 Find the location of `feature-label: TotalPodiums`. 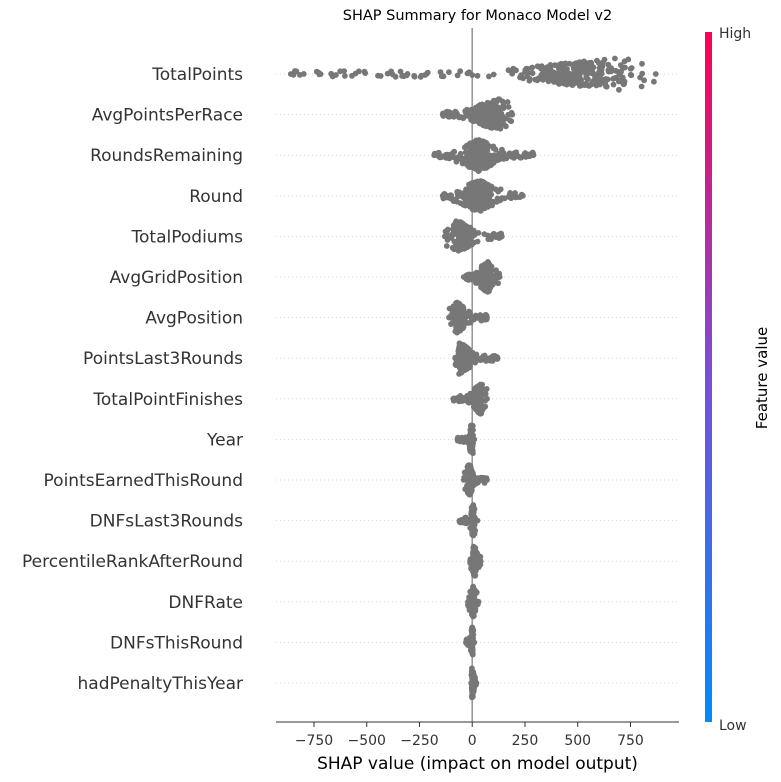

feature-label: TotalPodiums is located at coordinates (187, 237).